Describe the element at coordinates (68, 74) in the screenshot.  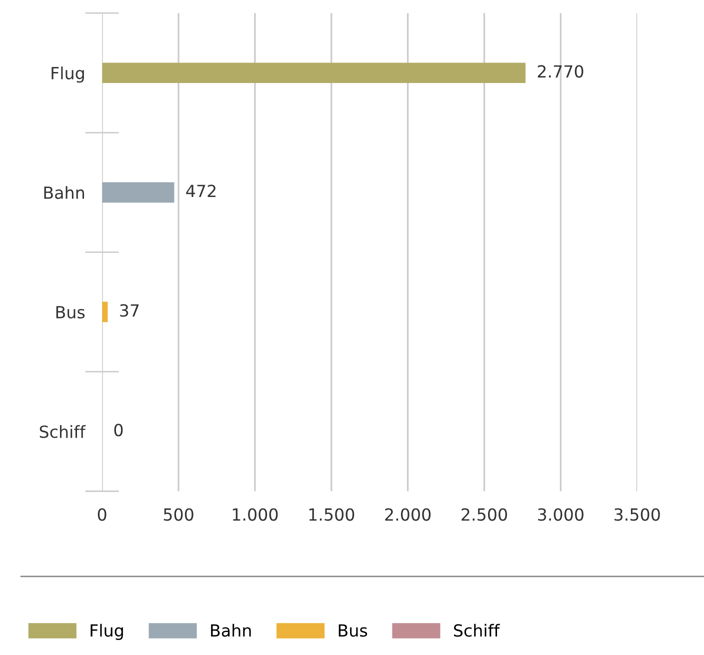
I see `y-tick-label: Flug` at that location.